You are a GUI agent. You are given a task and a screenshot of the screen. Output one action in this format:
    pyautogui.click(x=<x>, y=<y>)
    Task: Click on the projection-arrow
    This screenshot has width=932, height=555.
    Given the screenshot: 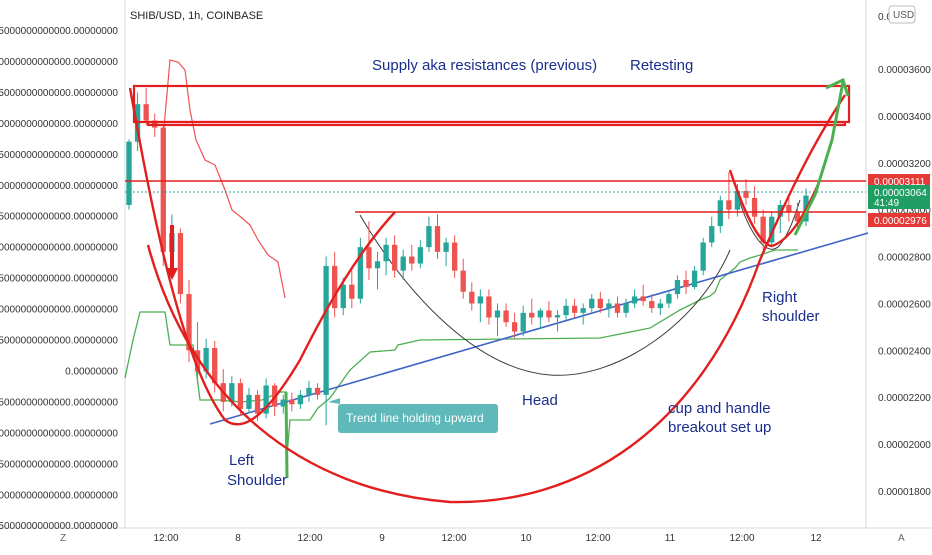 What is the action you would take?
    pyautogui.click(x=819, y=158)
    